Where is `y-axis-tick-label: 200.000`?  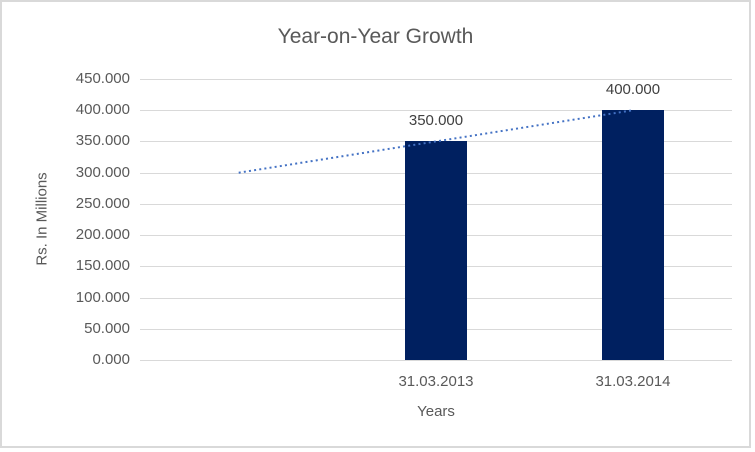
y-axis-tick-label: 200.000 is located at coordinates (102, 235).